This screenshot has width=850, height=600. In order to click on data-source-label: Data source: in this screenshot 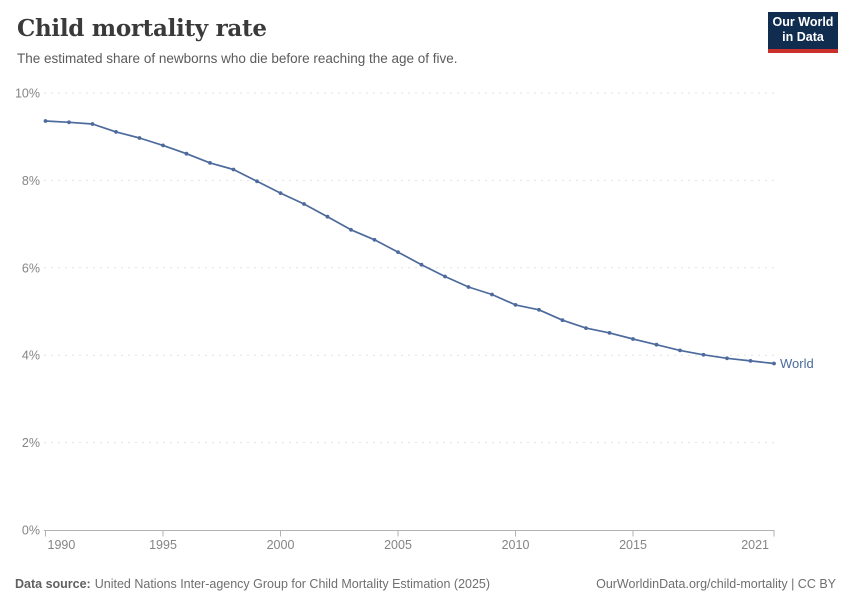, I will do `click(53, 584)`.